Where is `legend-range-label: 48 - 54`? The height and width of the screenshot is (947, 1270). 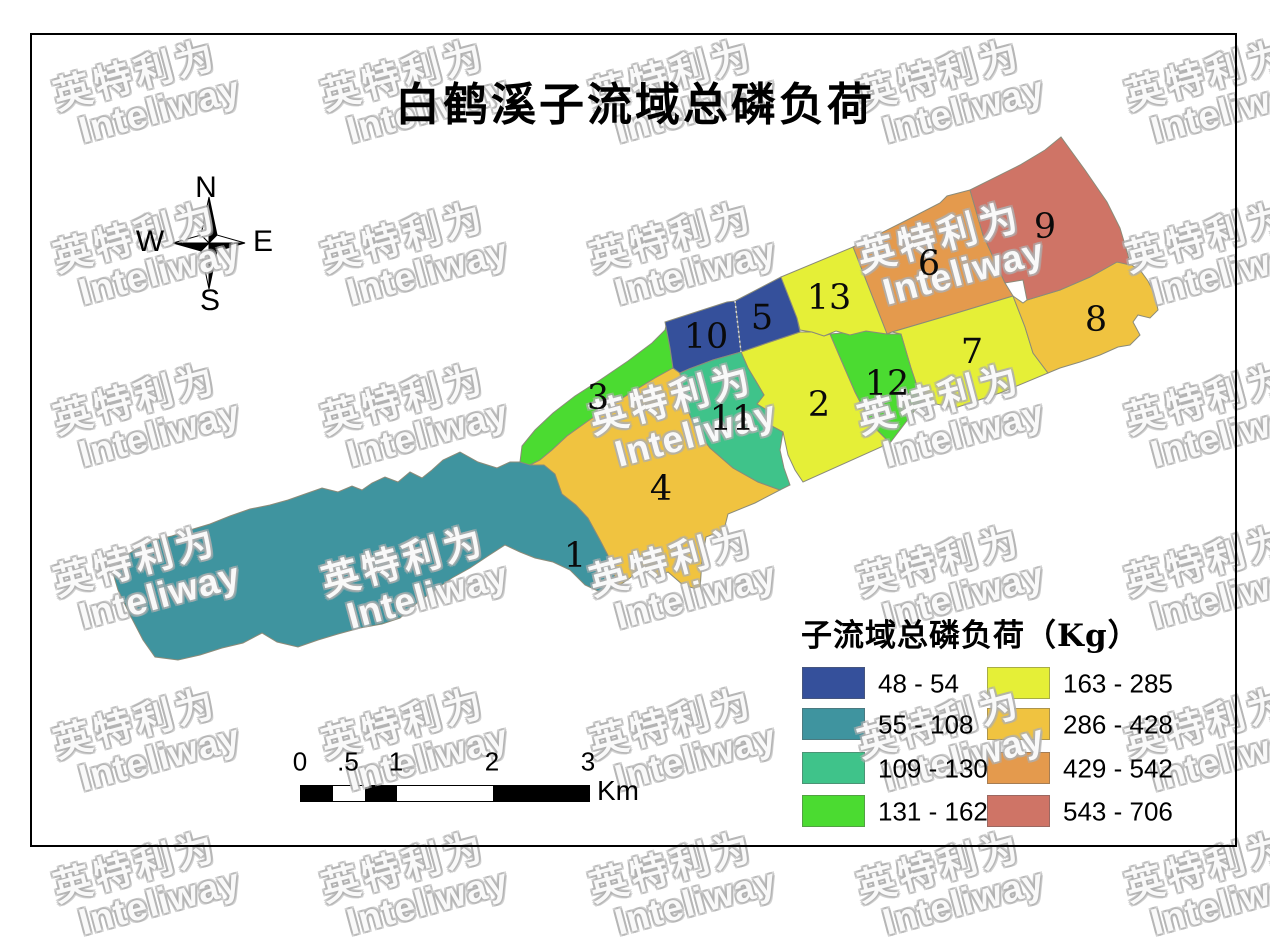
legend-range-label: 48 - 54 is located at coordinates (918, 683).